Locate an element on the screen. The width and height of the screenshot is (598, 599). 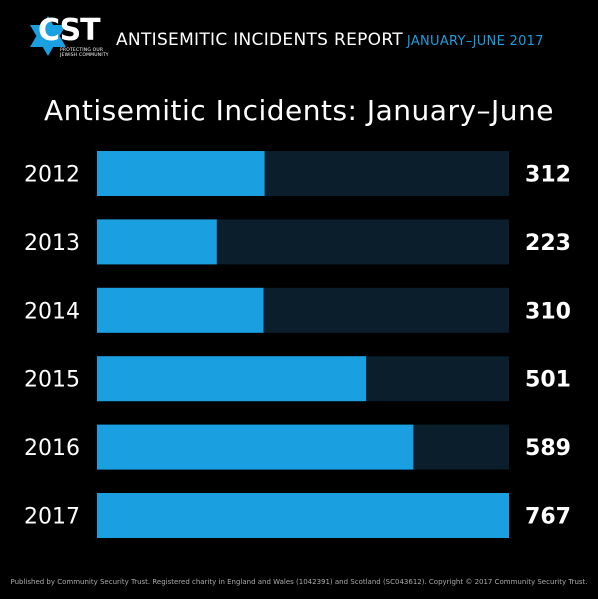
year-label: 2013 is located at coordinates (52, 243).